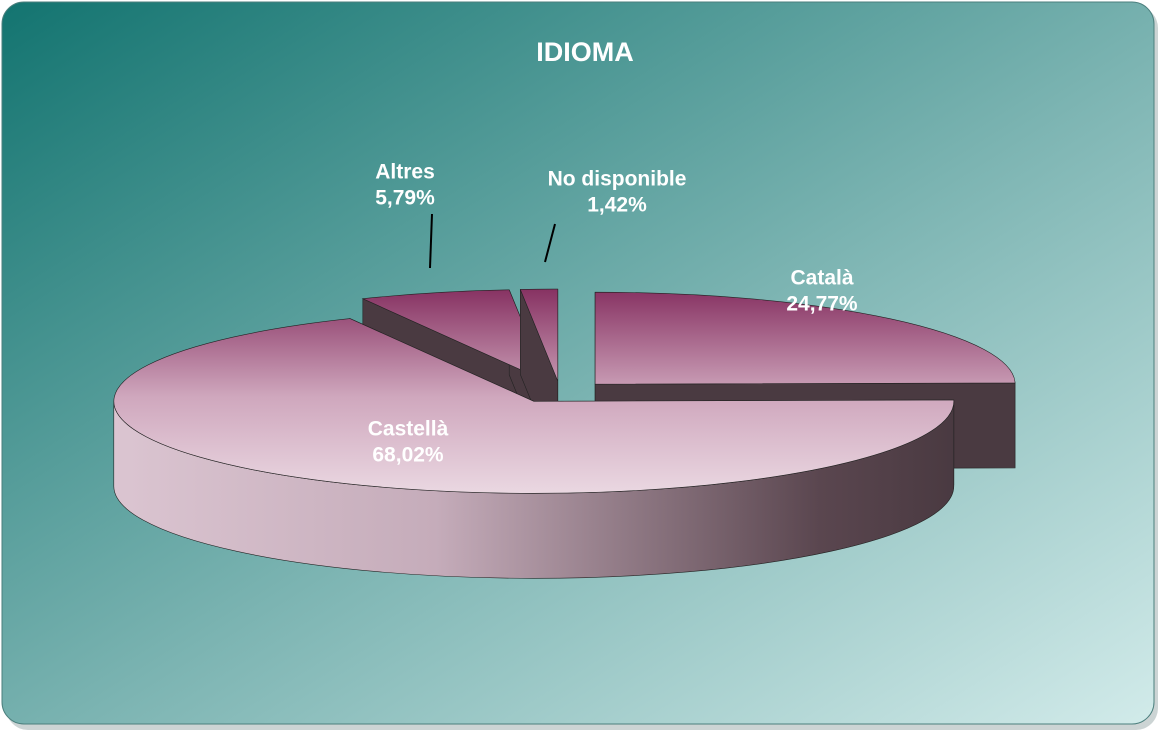 The width and height of the screenshot is (1165, 736). I want to click on chart-title: IDIOMA, so click(585, 52).